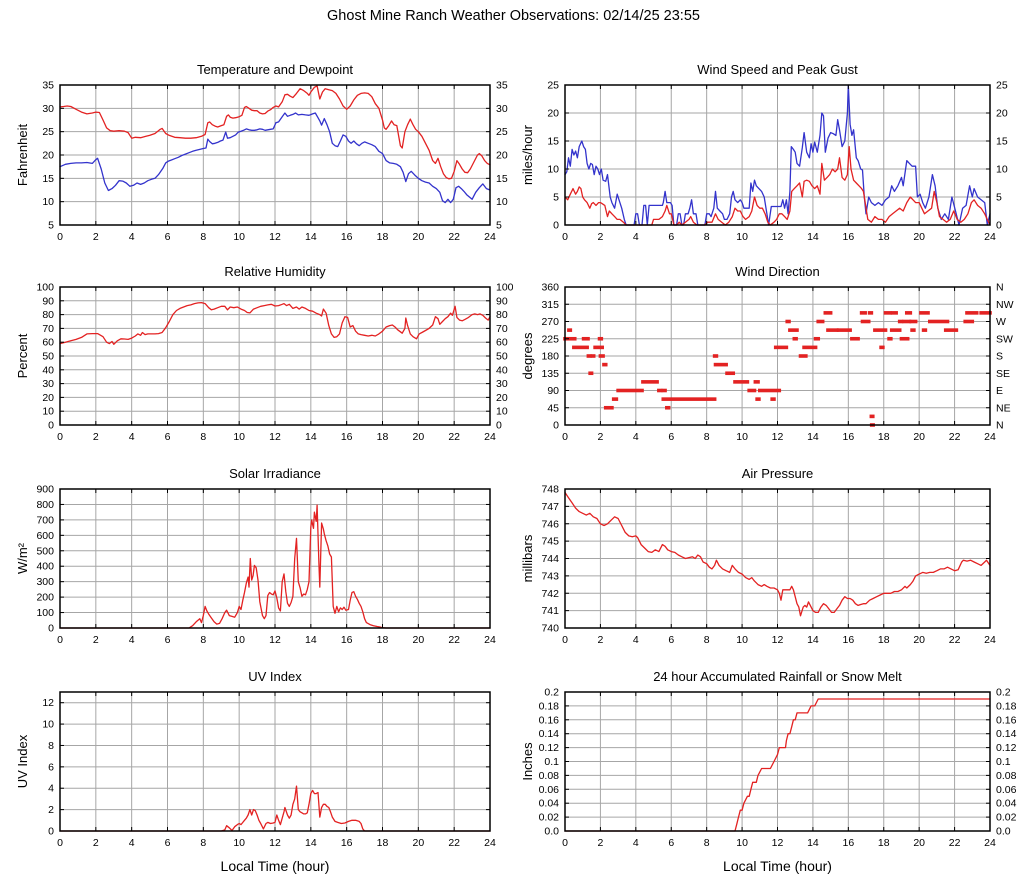 This screenshot has width=1027, height=878. I want to click on y-tick-label: 600, so click(45, 536).